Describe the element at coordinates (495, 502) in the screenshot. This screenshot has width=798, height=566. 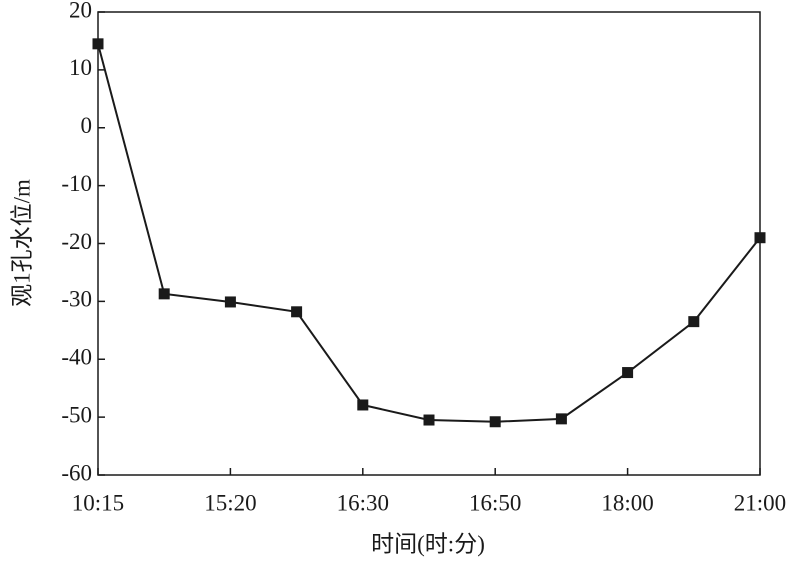
I see `x-tick-label: 16:50` at that location.